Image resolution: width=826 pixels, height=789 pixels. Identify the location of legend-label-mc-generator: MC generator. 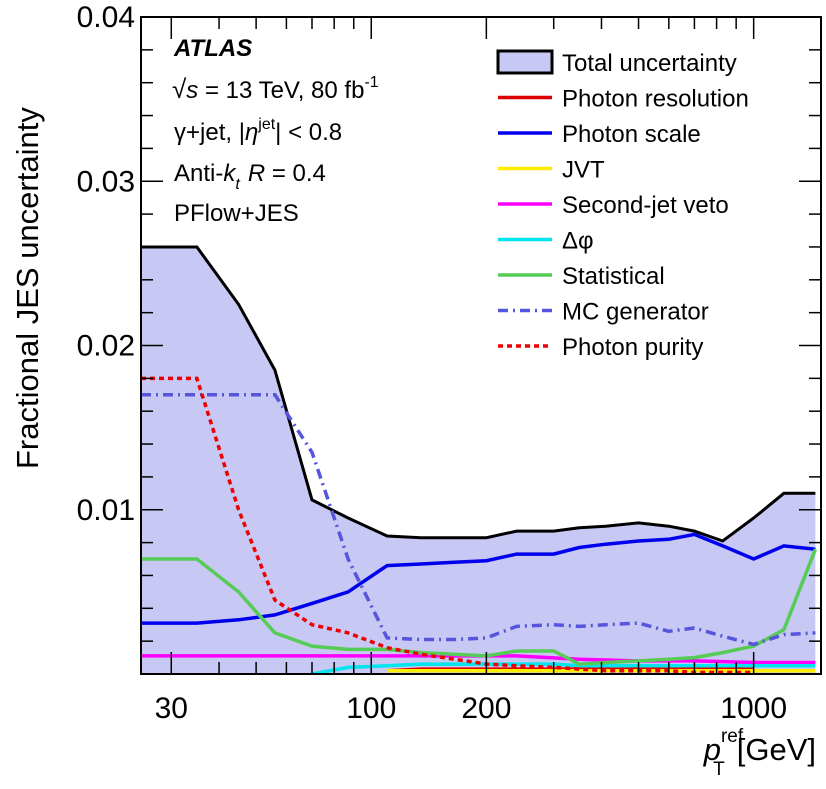
(635, 312).